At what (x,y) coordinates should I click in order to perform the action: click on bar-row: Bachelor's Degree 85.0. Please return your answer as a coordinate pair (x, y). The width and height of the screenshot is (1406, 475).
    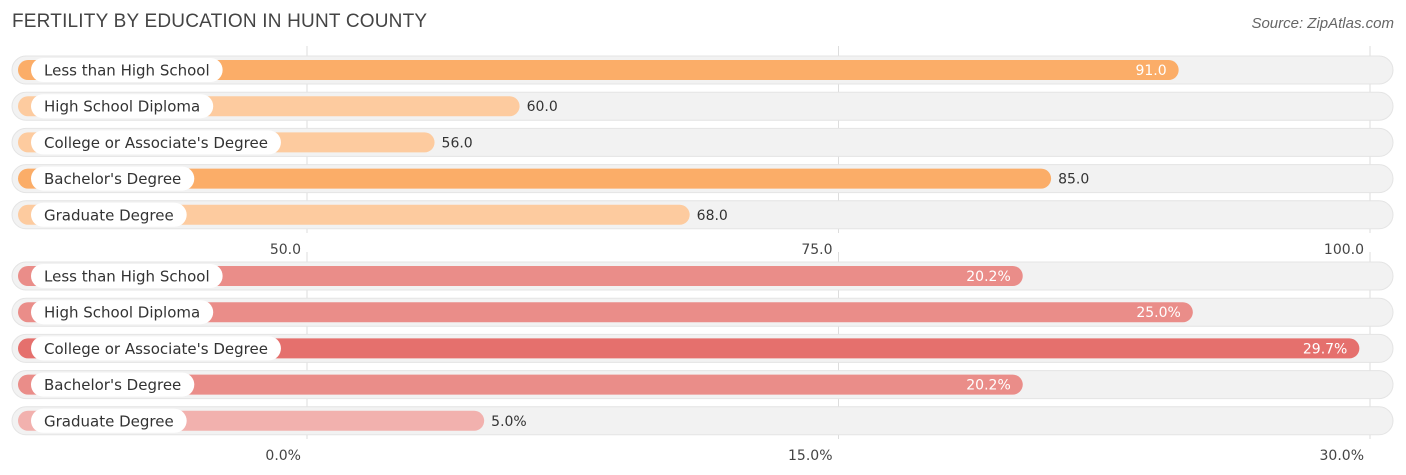
    Looking at the image, I should click on (702, 179).